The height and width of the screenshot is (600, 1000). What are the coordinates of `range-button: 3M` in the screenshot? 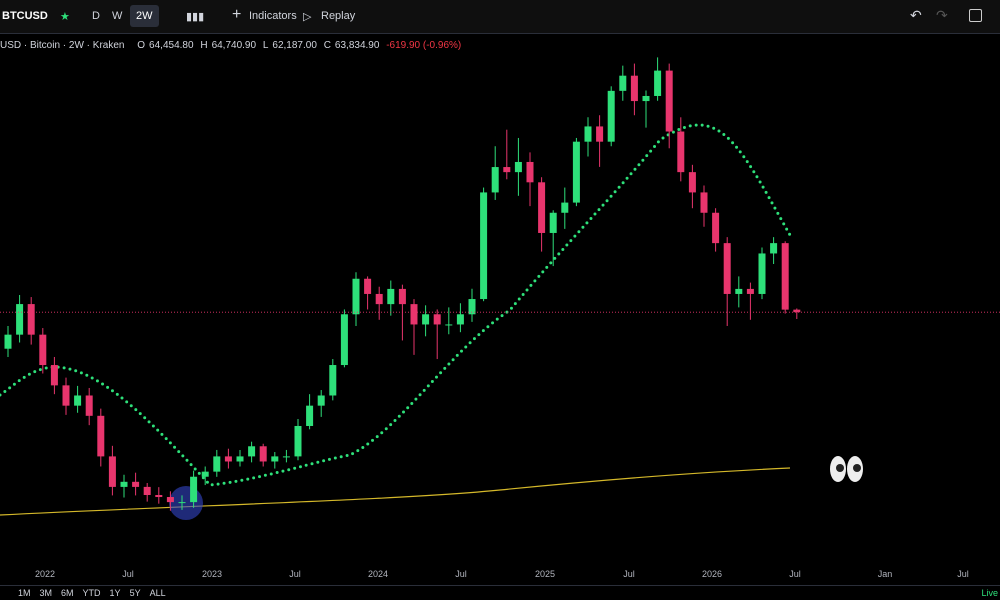 It's located at (46, 593).